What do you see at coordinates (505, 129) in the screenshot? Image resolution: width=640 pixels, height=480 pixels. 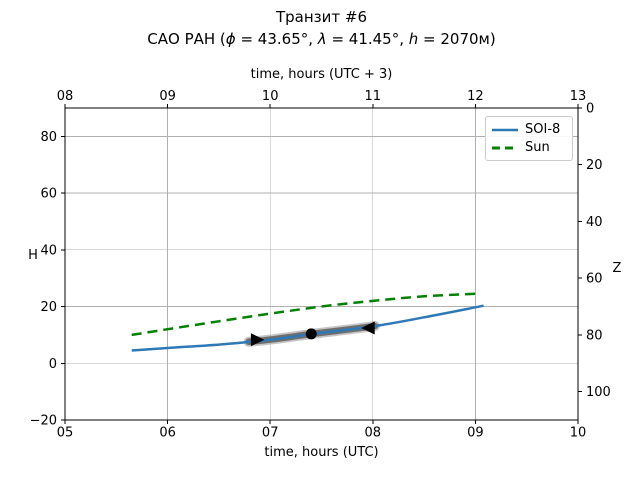 I see `soi8-line-swatch` at bounding box center [505, 129].